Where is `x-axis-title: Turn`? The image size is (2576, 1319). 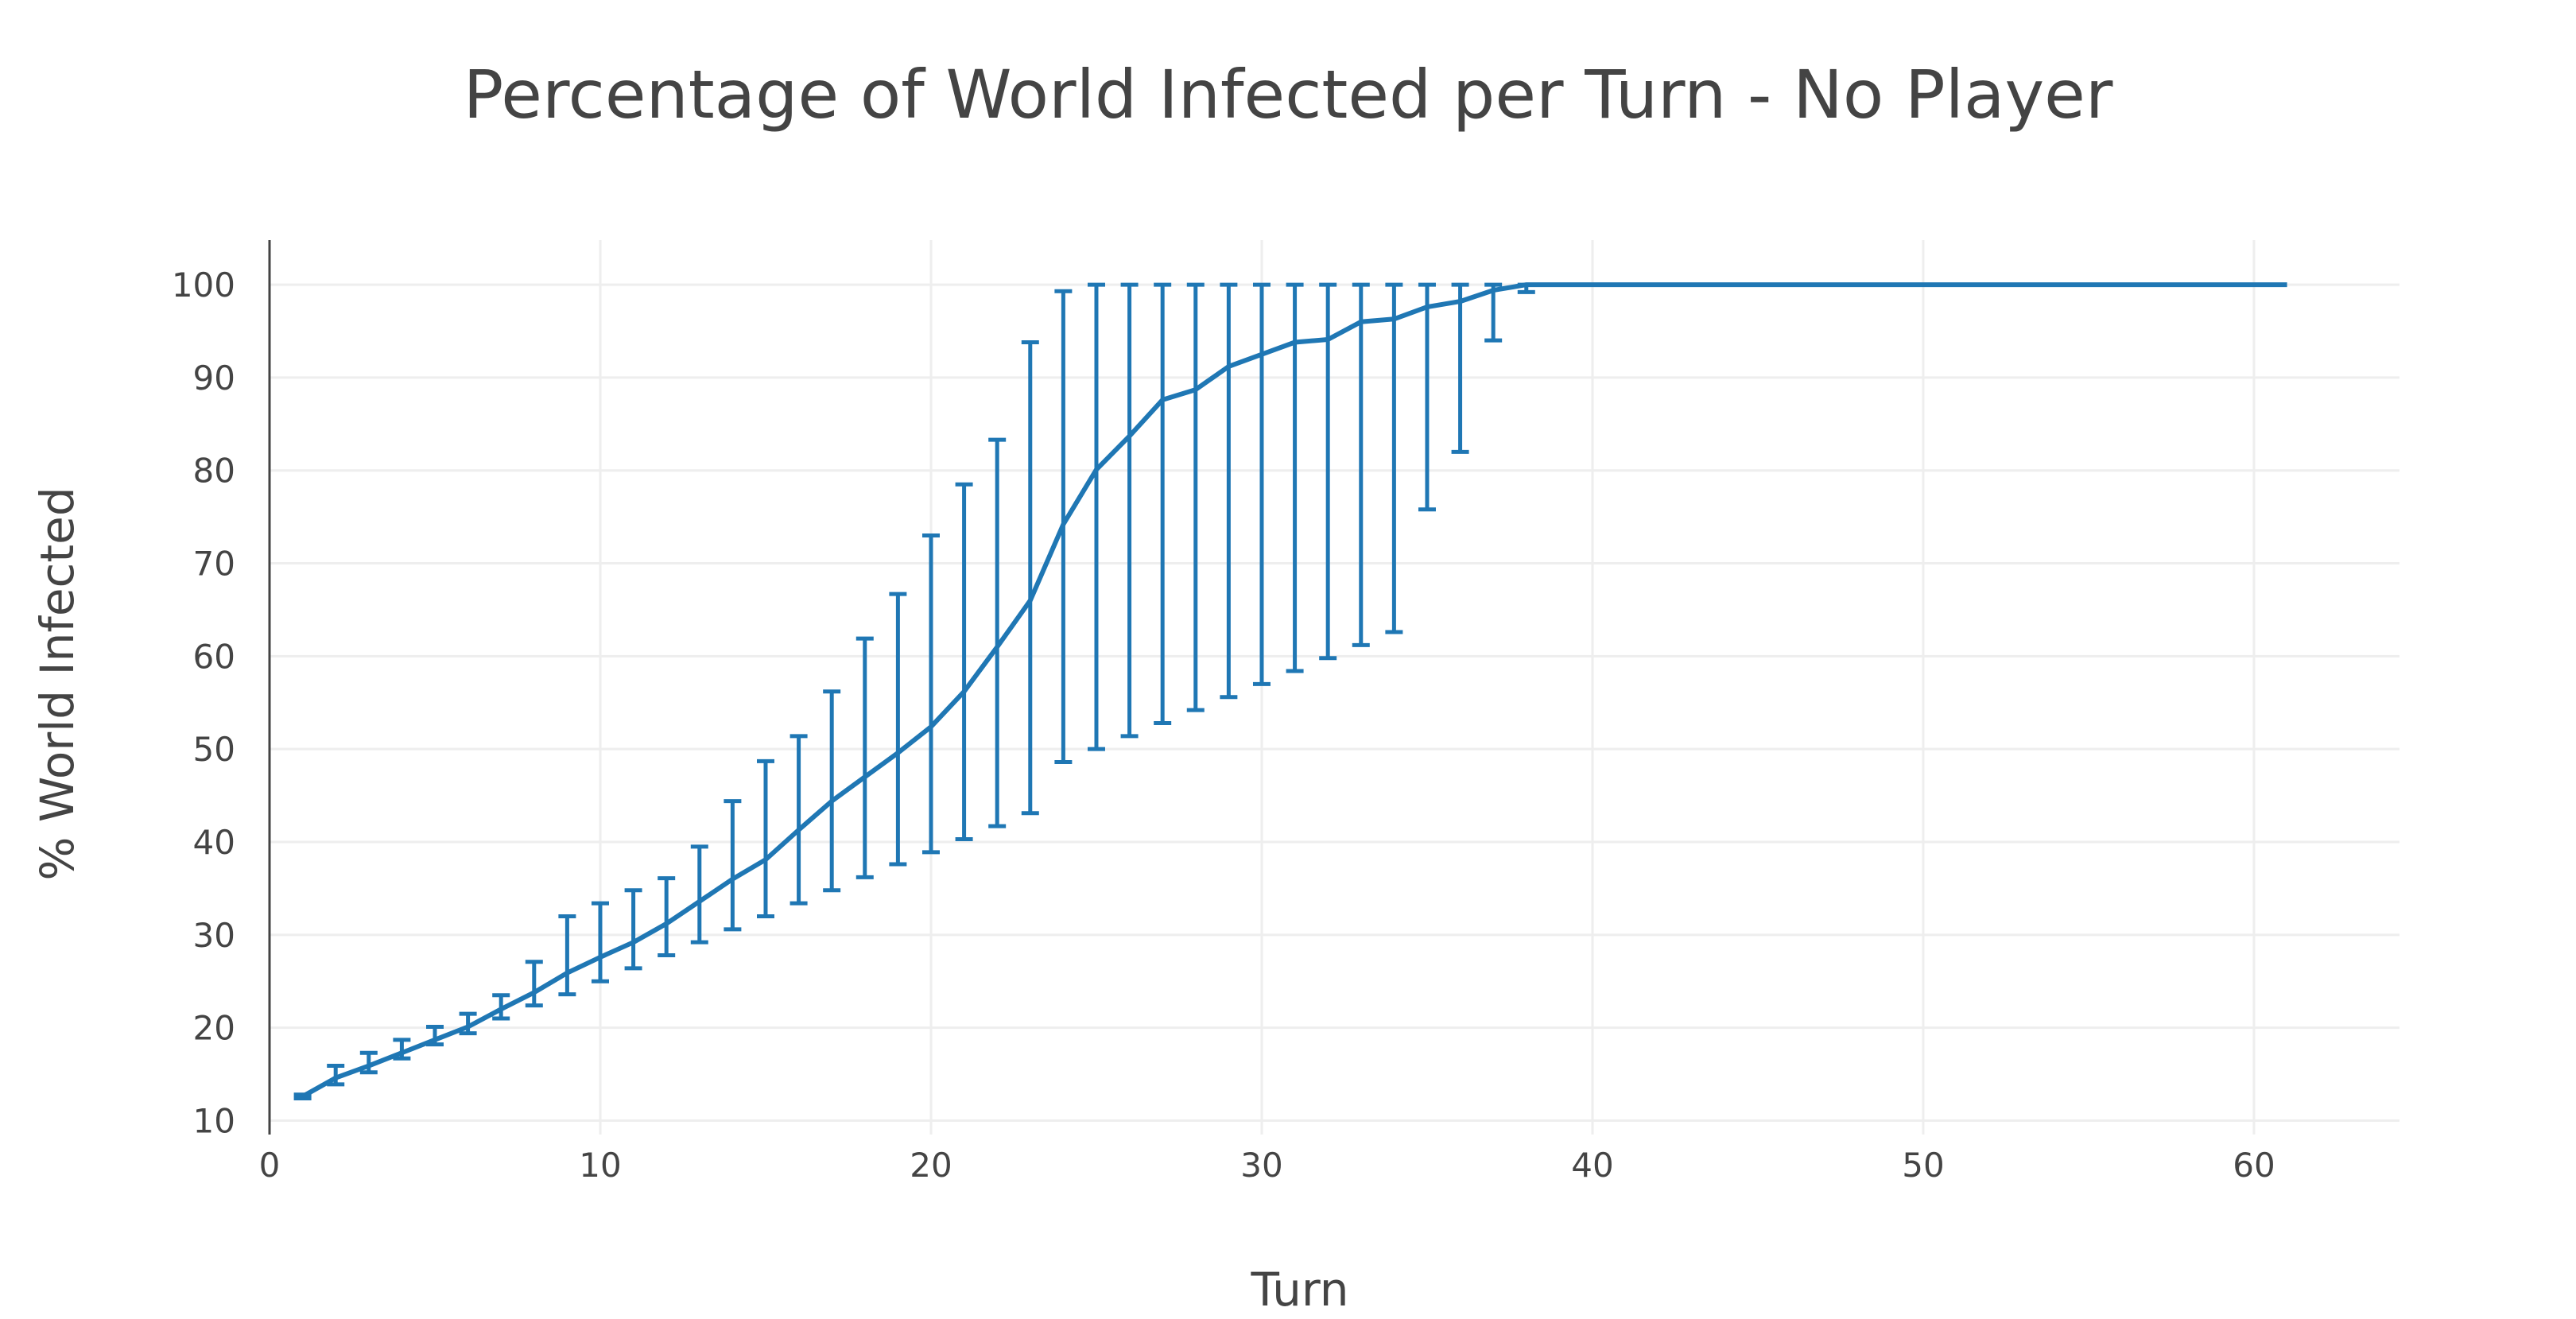 x-axis-title: Turn is located at coordinates (1300, 1290).